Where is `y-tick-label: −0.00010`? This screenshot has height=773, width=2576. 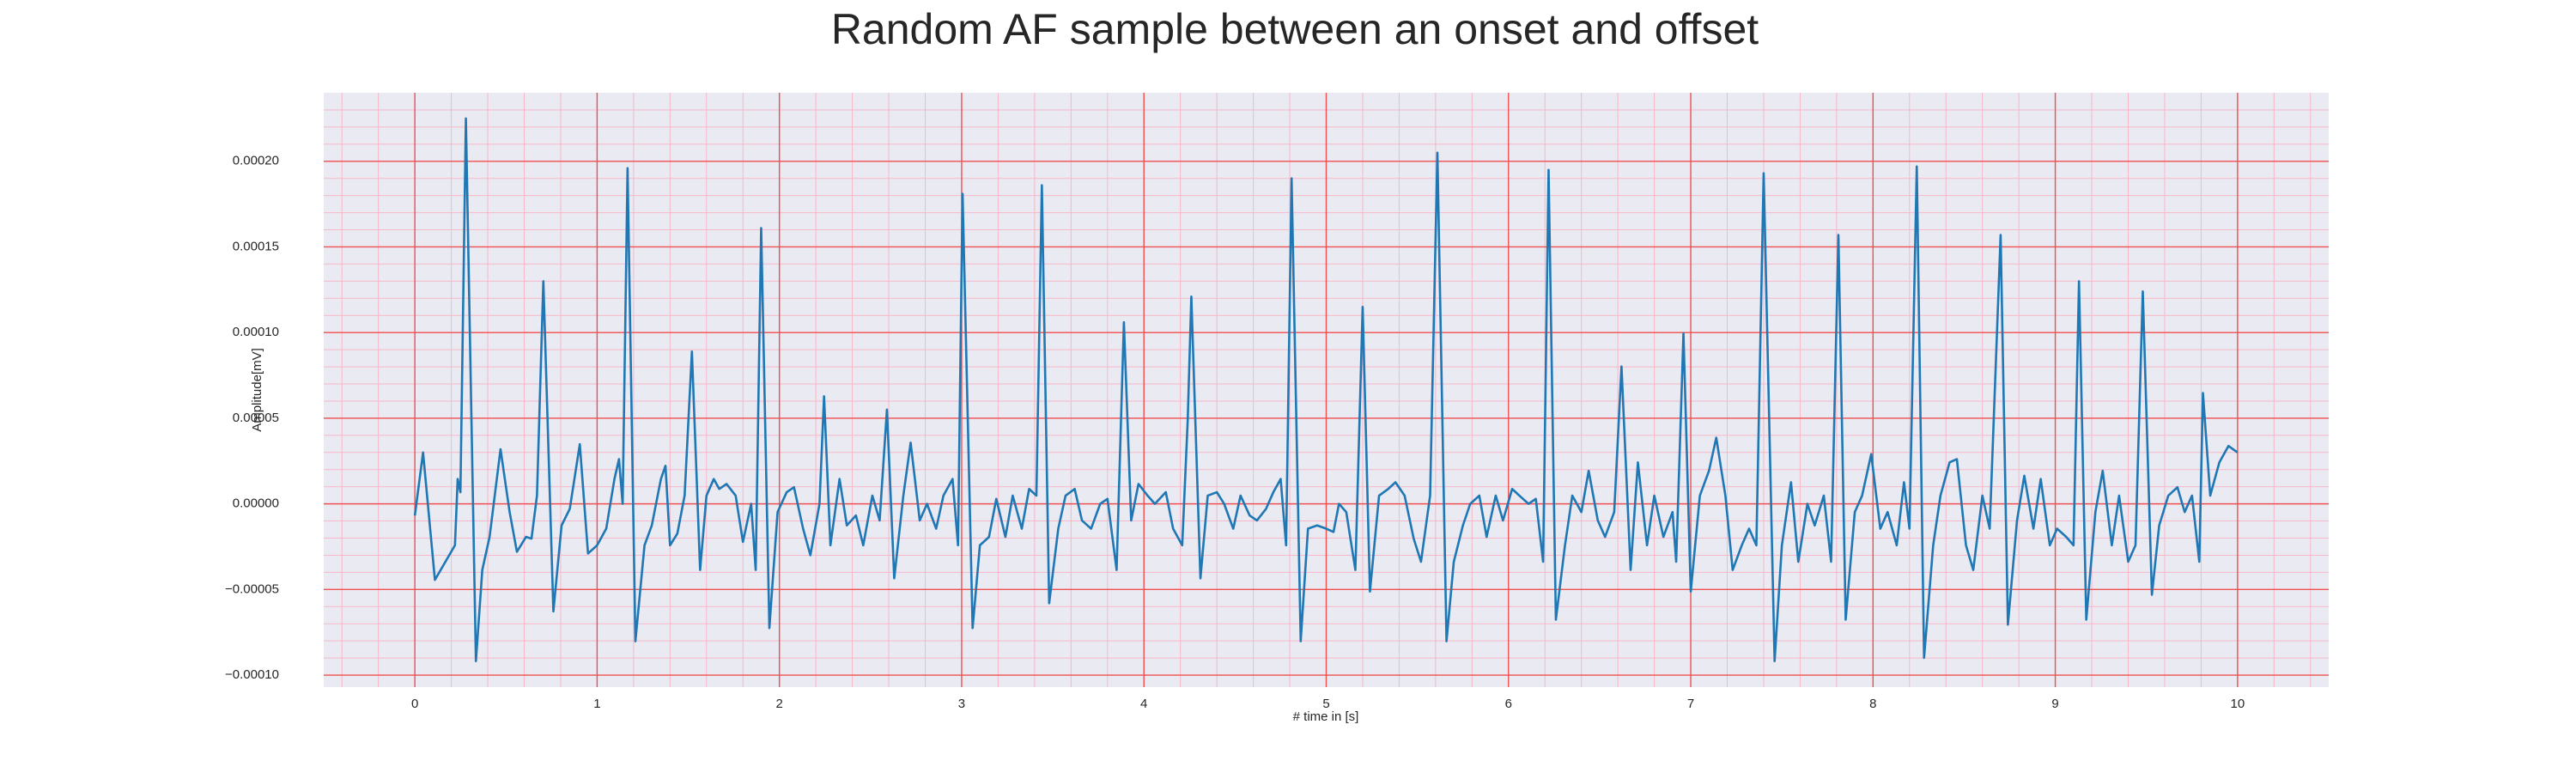
y-tick-label: −0.00010 is located at coordinates (252, 674).